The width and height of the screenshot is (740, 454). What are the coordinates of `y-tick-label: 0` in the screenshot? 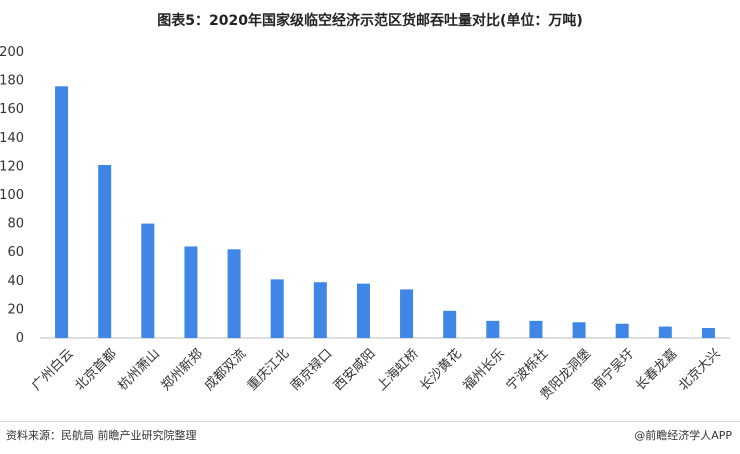 It's located at (20, 338).